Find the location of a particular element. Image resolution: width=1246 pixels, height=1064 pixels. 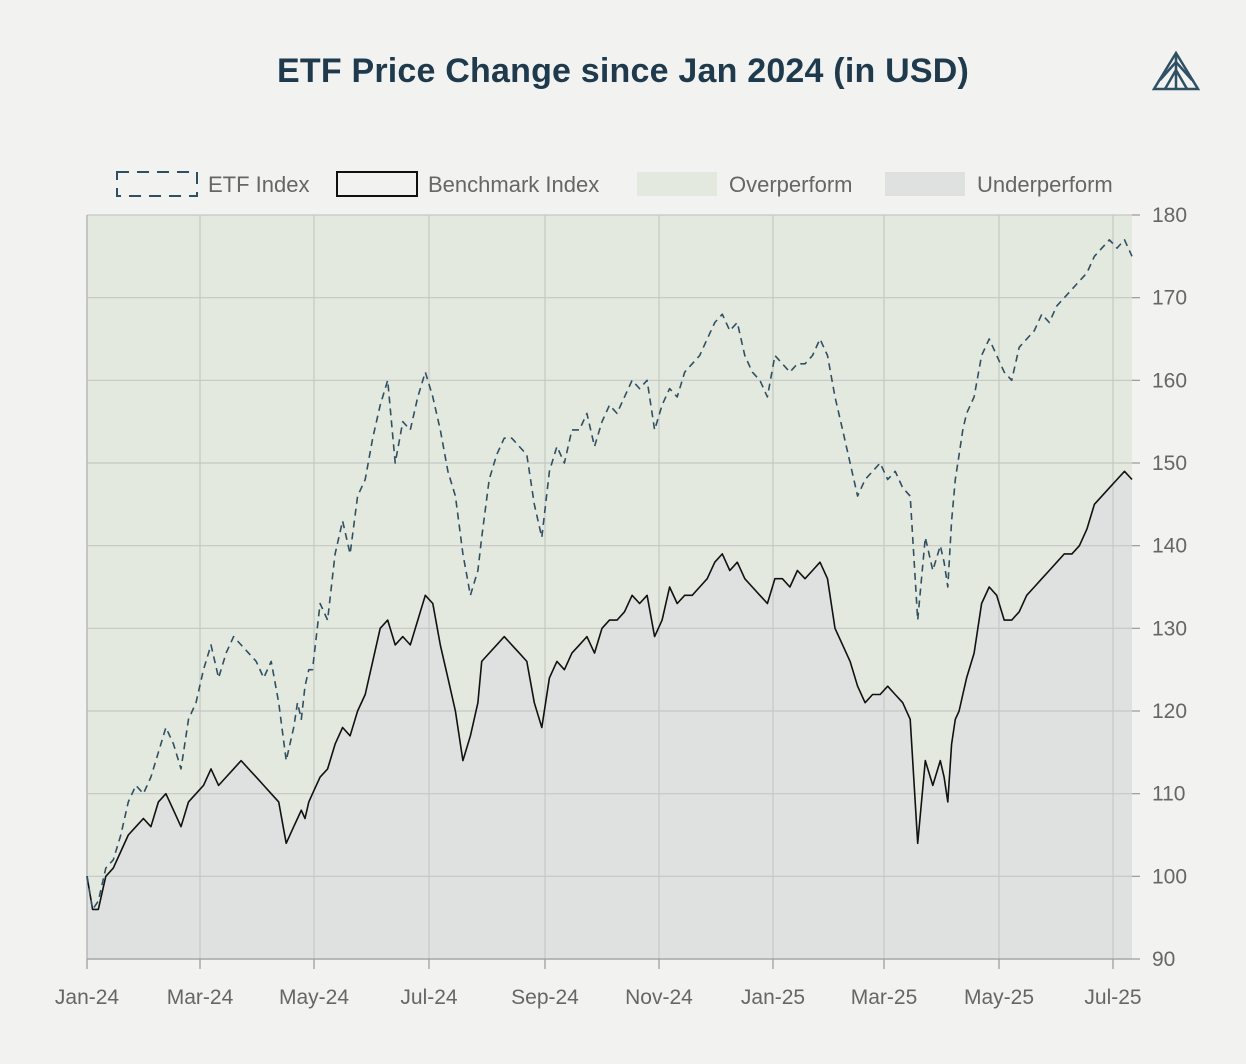

logo-shape is located at coordinates (1176, 70).